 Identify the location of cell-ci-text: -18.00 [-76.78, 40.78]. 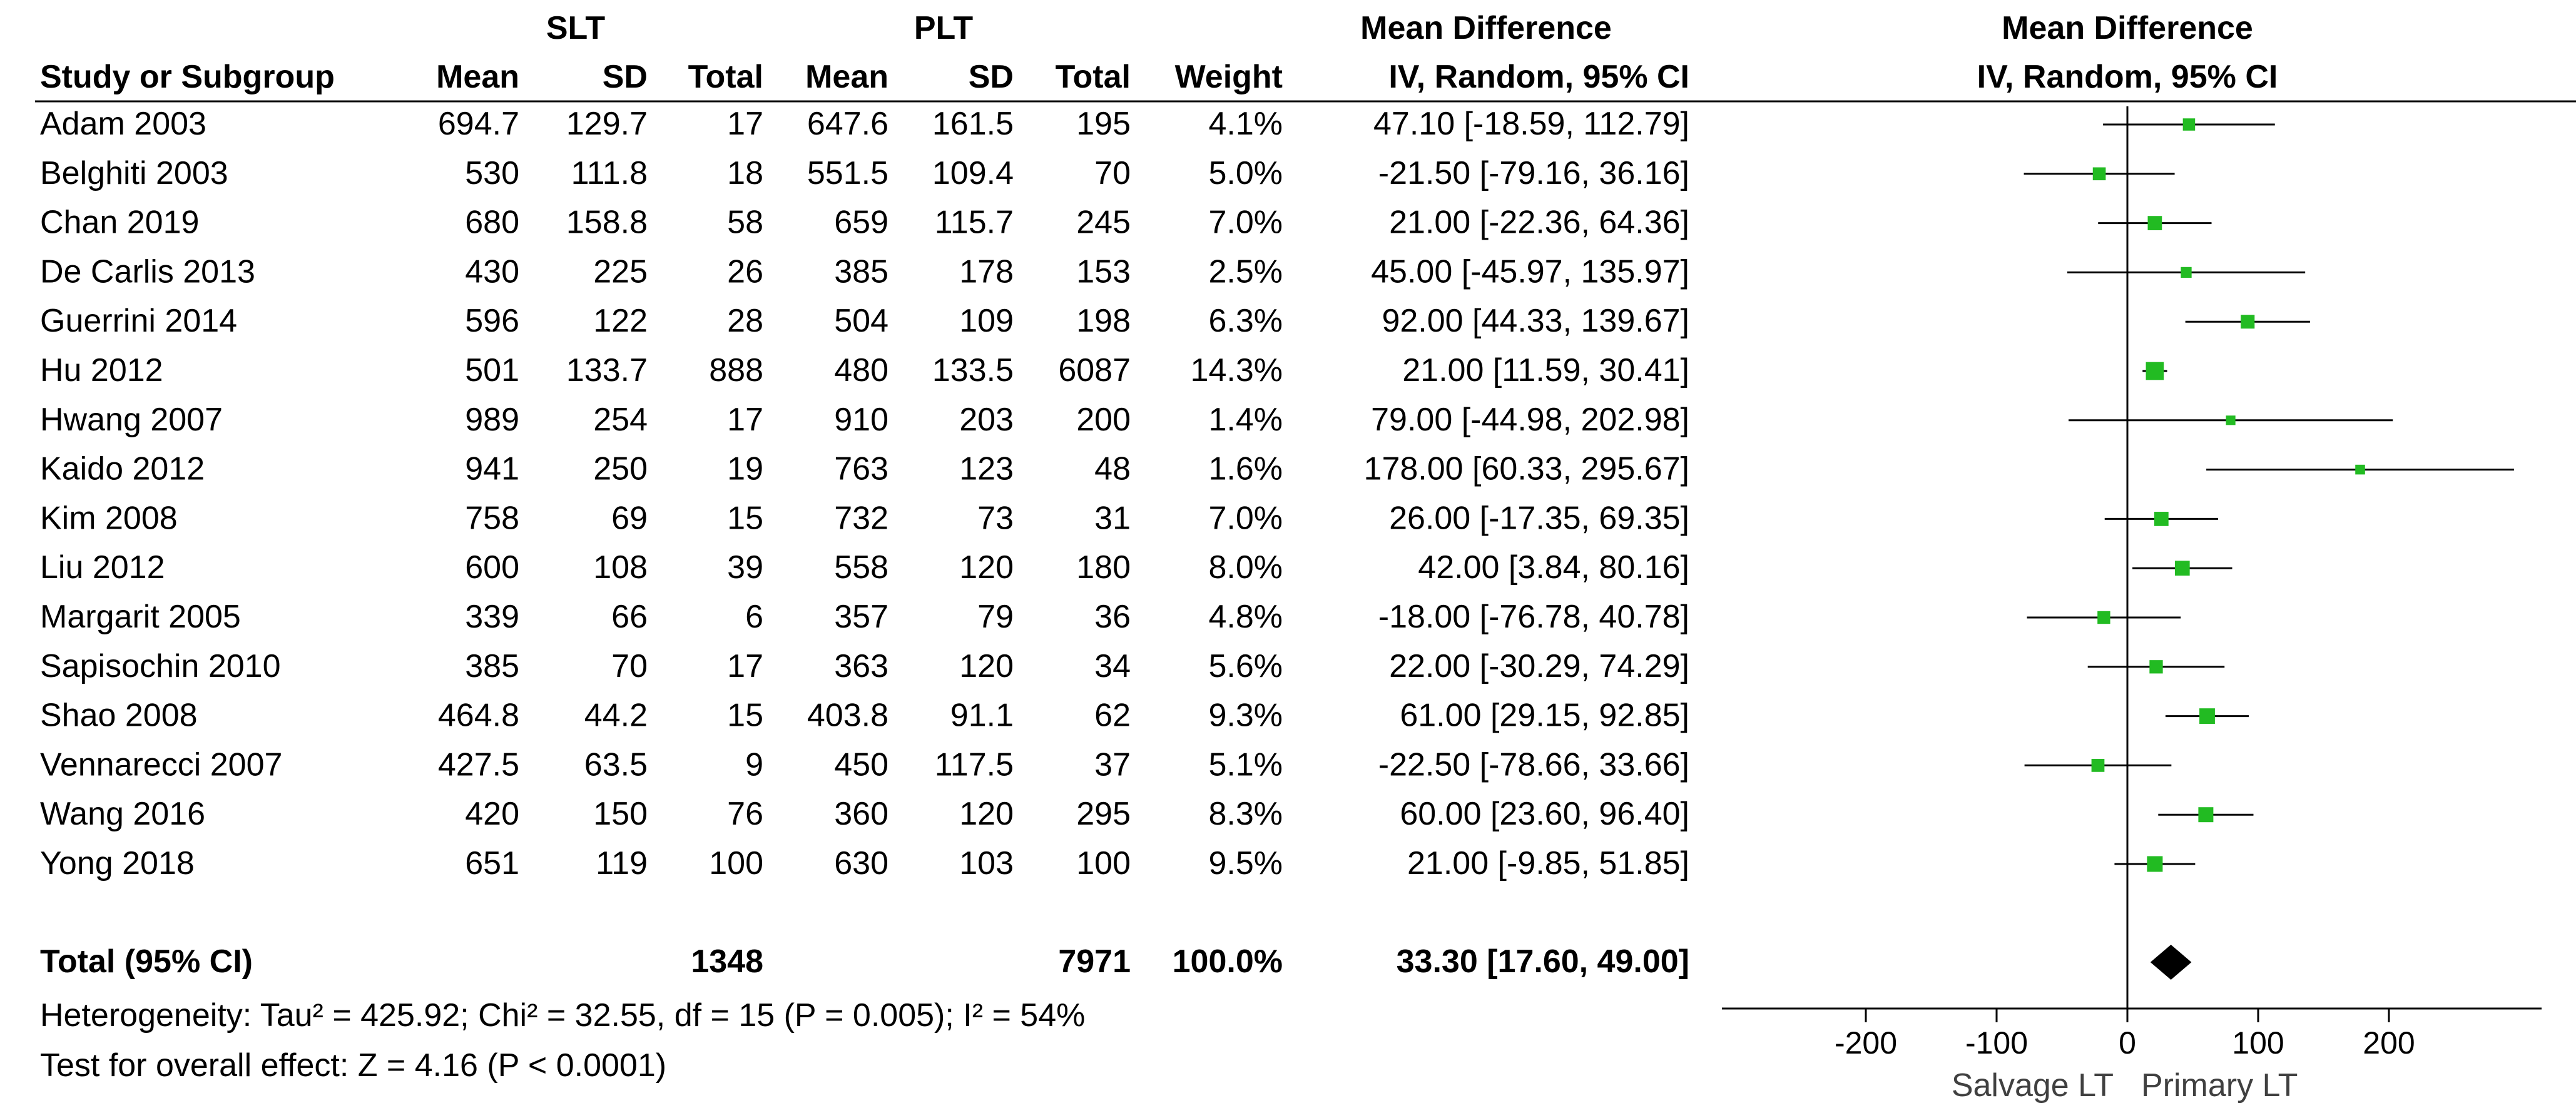
(1534, 617).